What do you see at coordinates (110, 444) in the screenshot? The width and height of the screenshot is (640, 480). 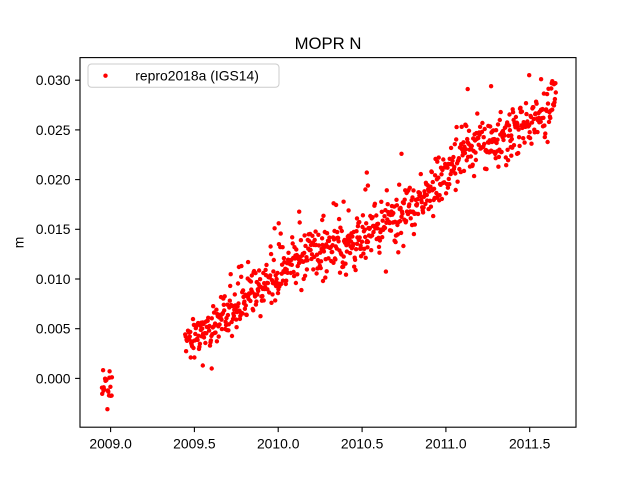 I see `svg-text: 2009.0` at bounding box center [110, 444].